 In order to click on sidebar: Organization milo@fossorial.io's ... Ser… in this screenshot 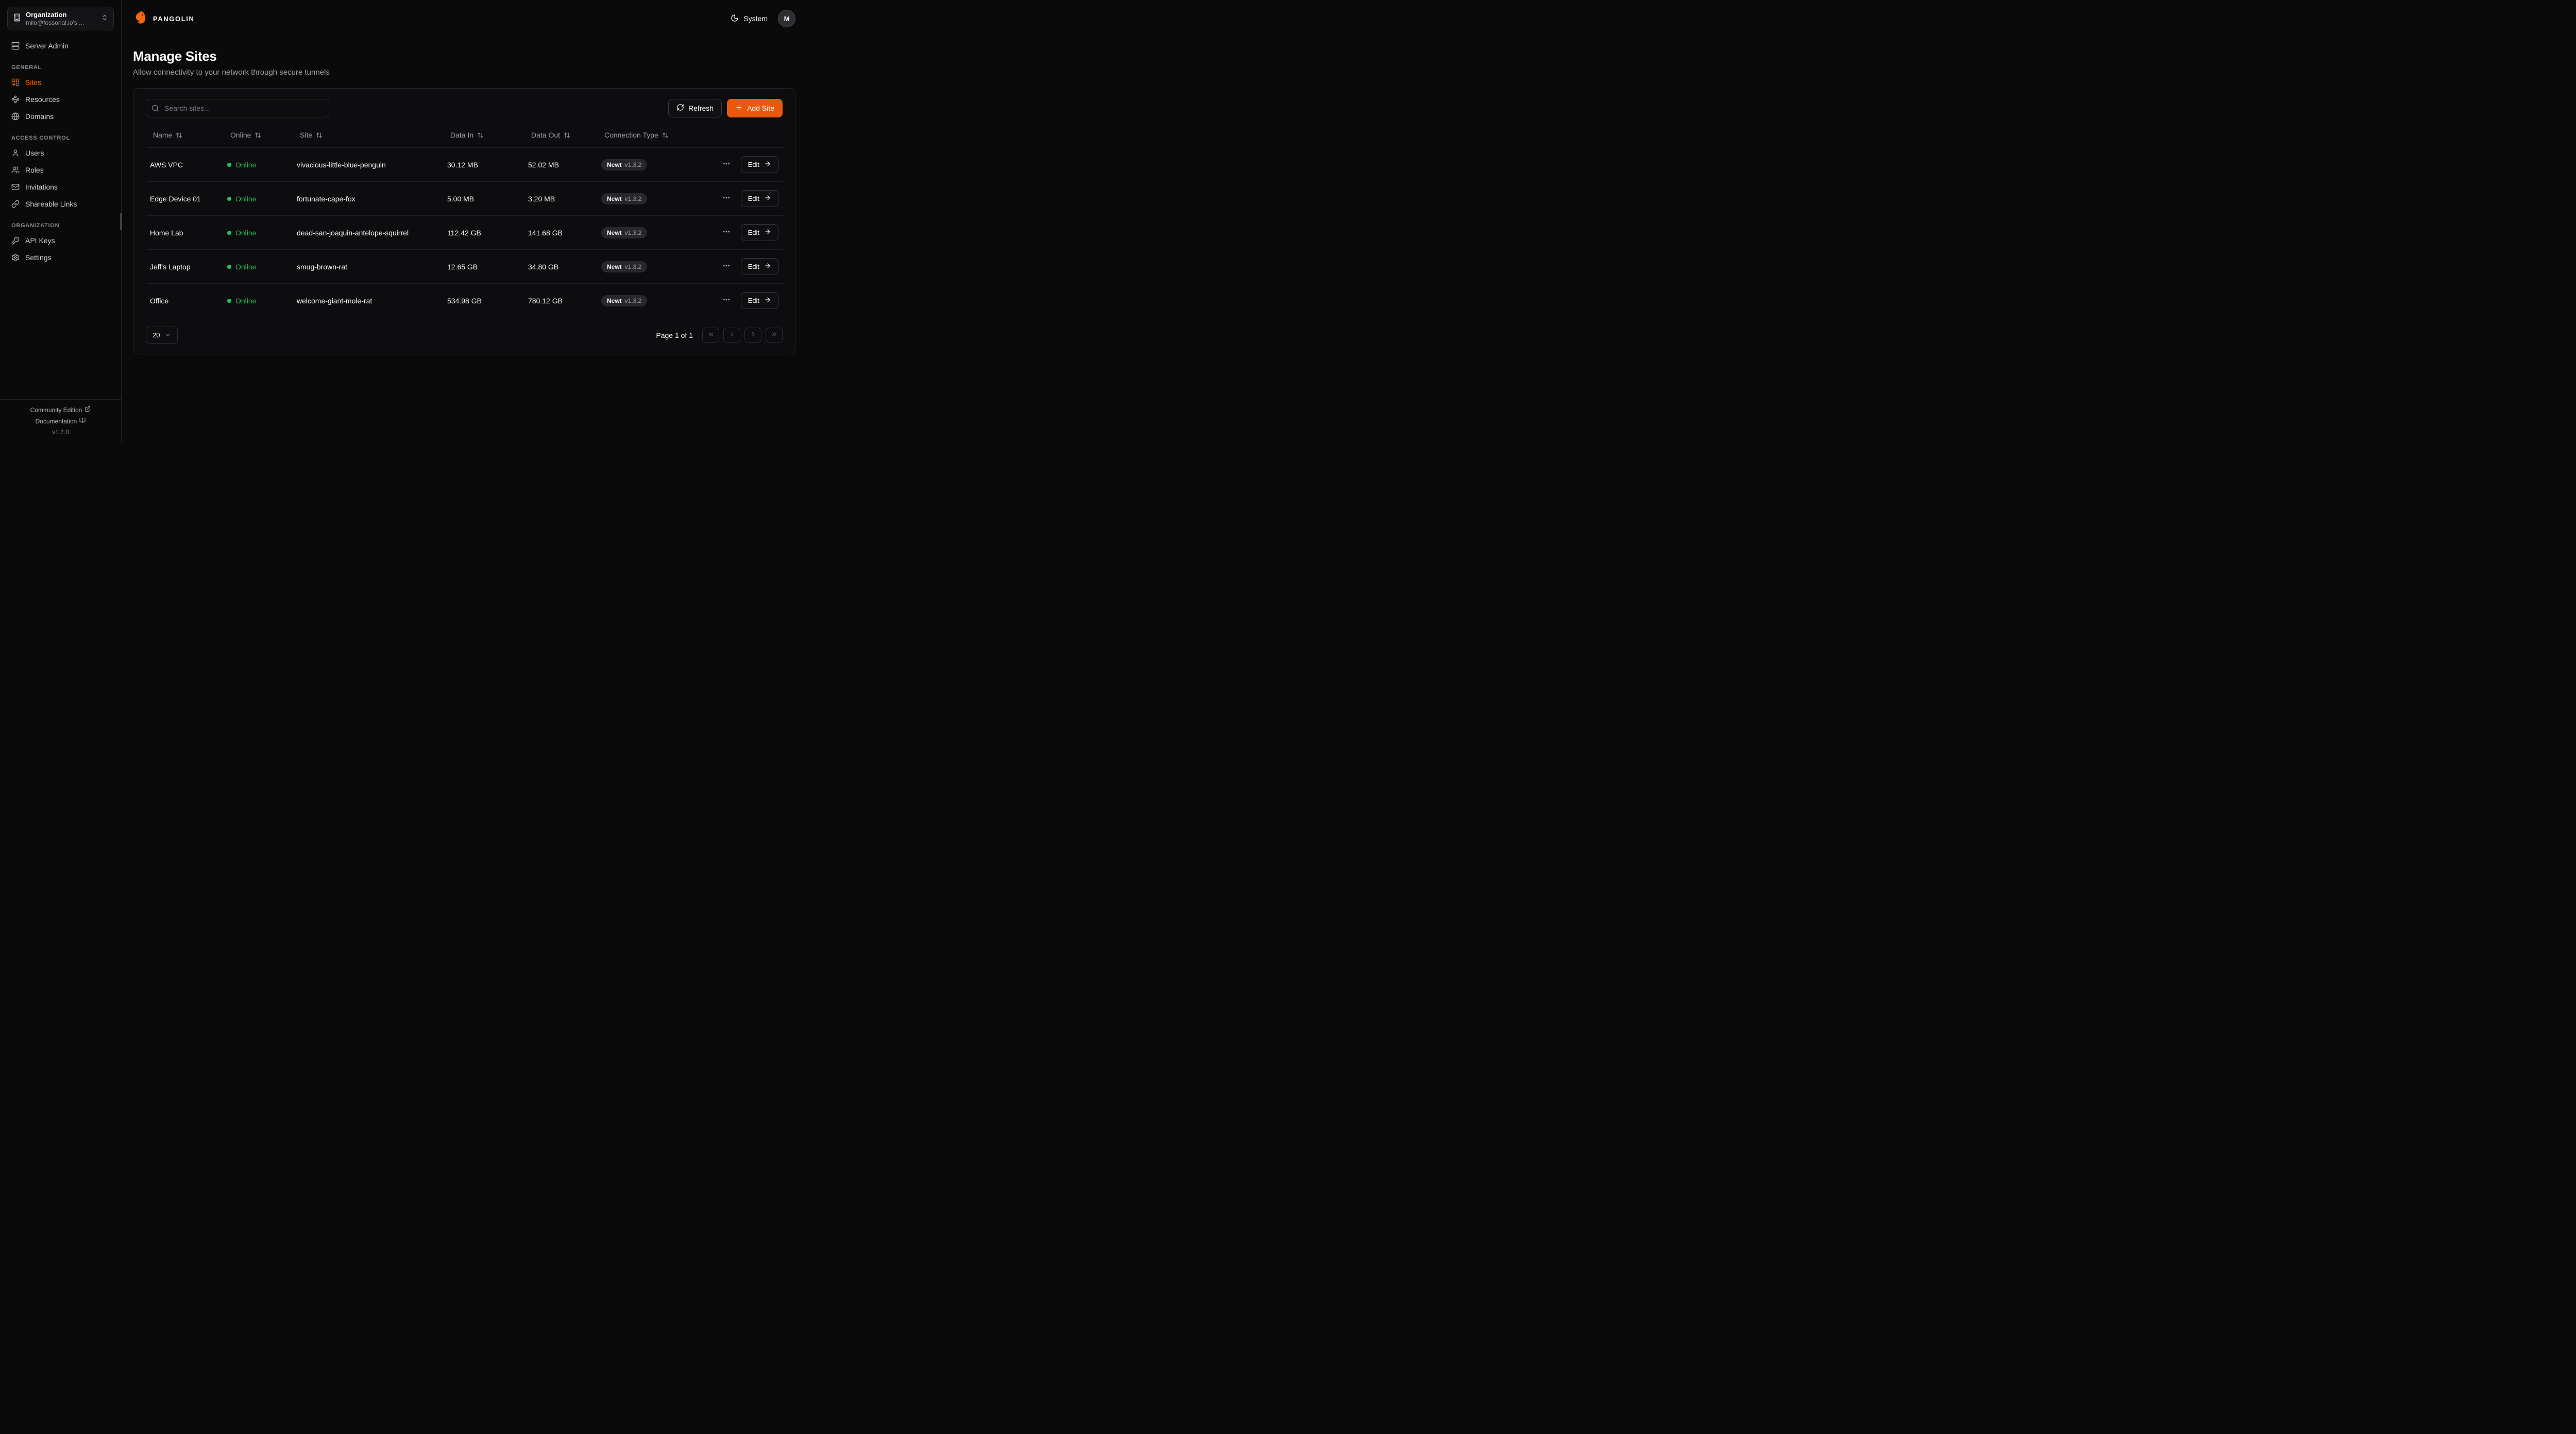, I will do `click(61, 221)`.